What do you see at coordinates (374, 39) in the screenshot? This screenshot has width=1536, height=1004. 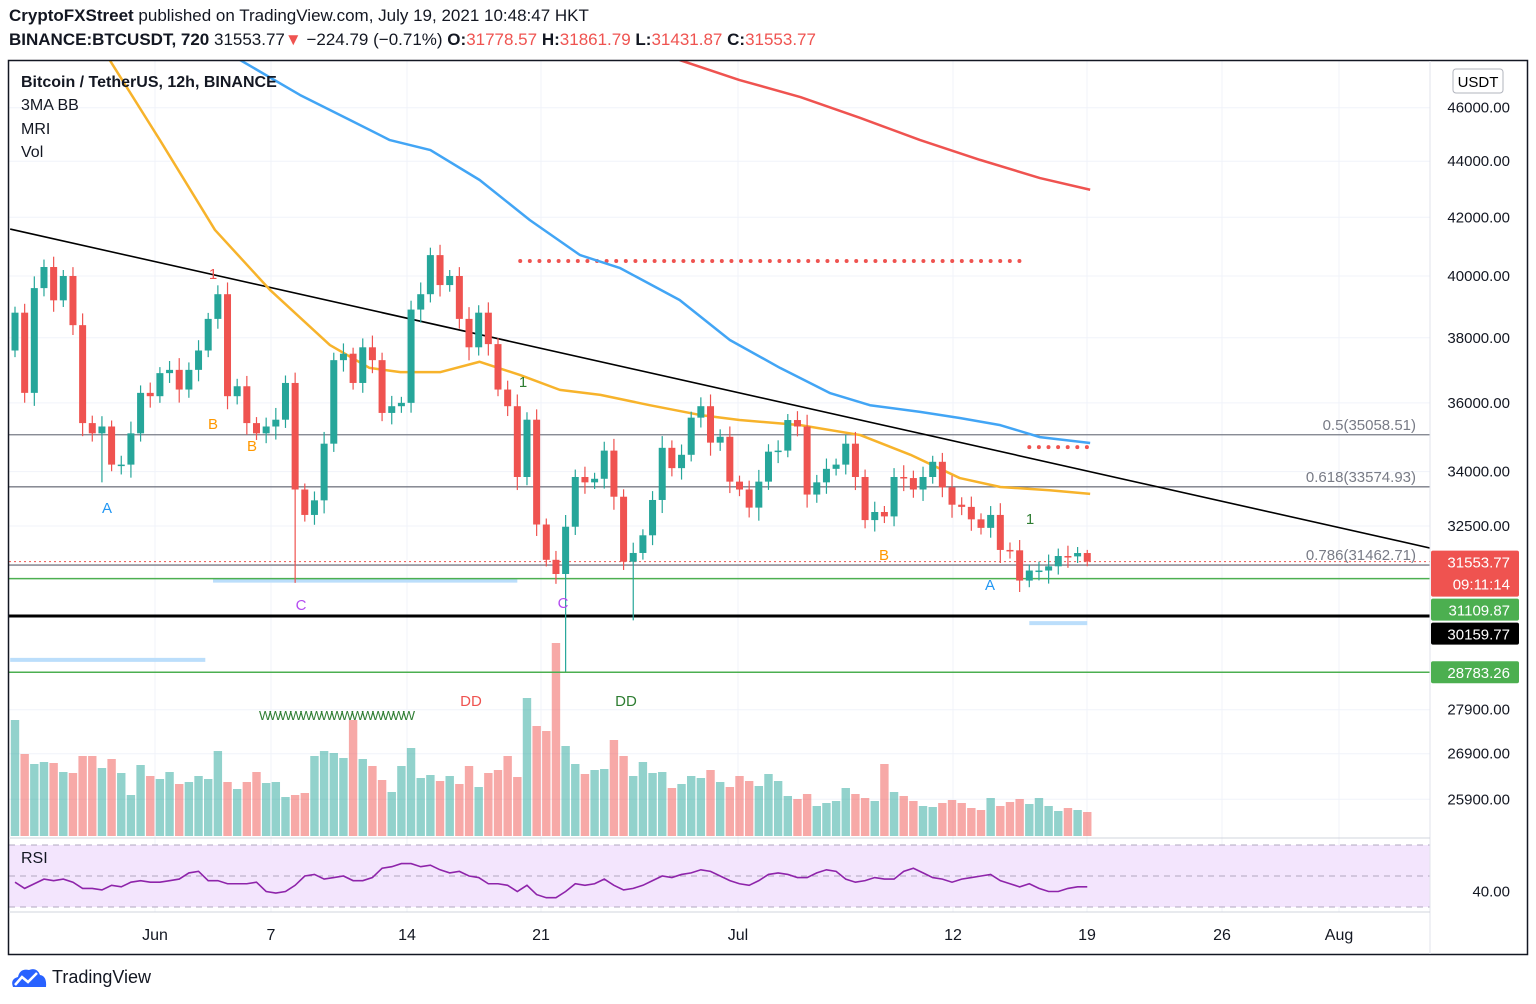 I see `price-change: −224.79 (−0.71%)` at bounding box center [374, 39].